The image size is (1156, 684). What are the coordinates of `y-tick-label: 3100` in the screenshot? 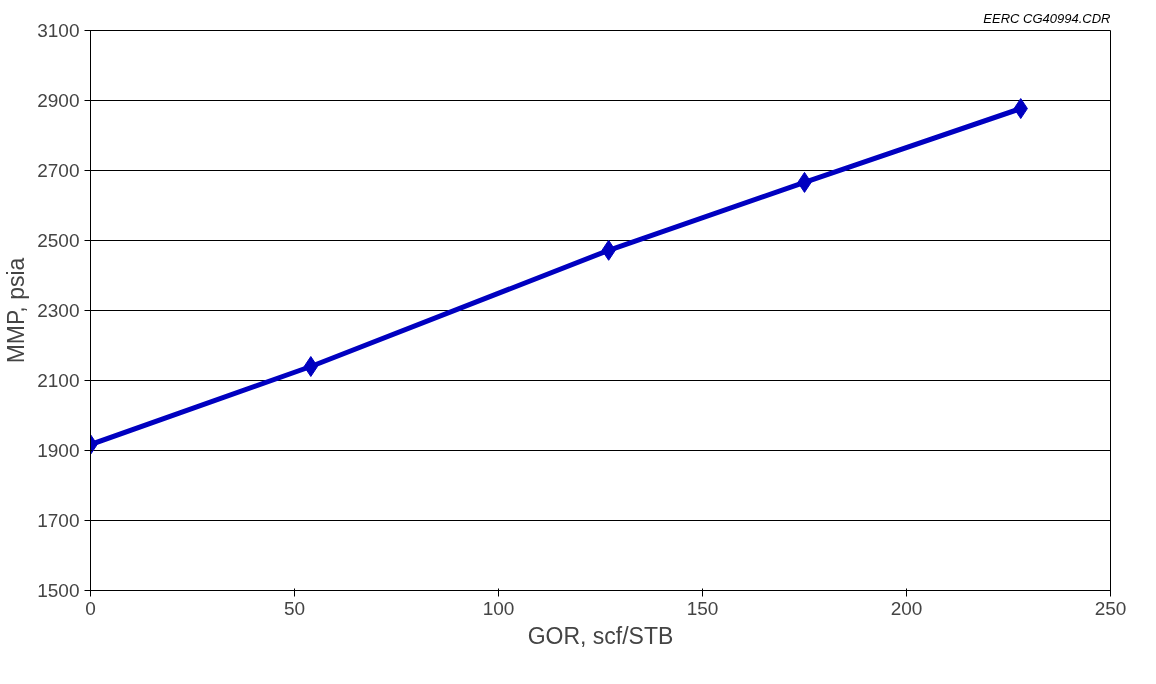 It's located at (58, 30).